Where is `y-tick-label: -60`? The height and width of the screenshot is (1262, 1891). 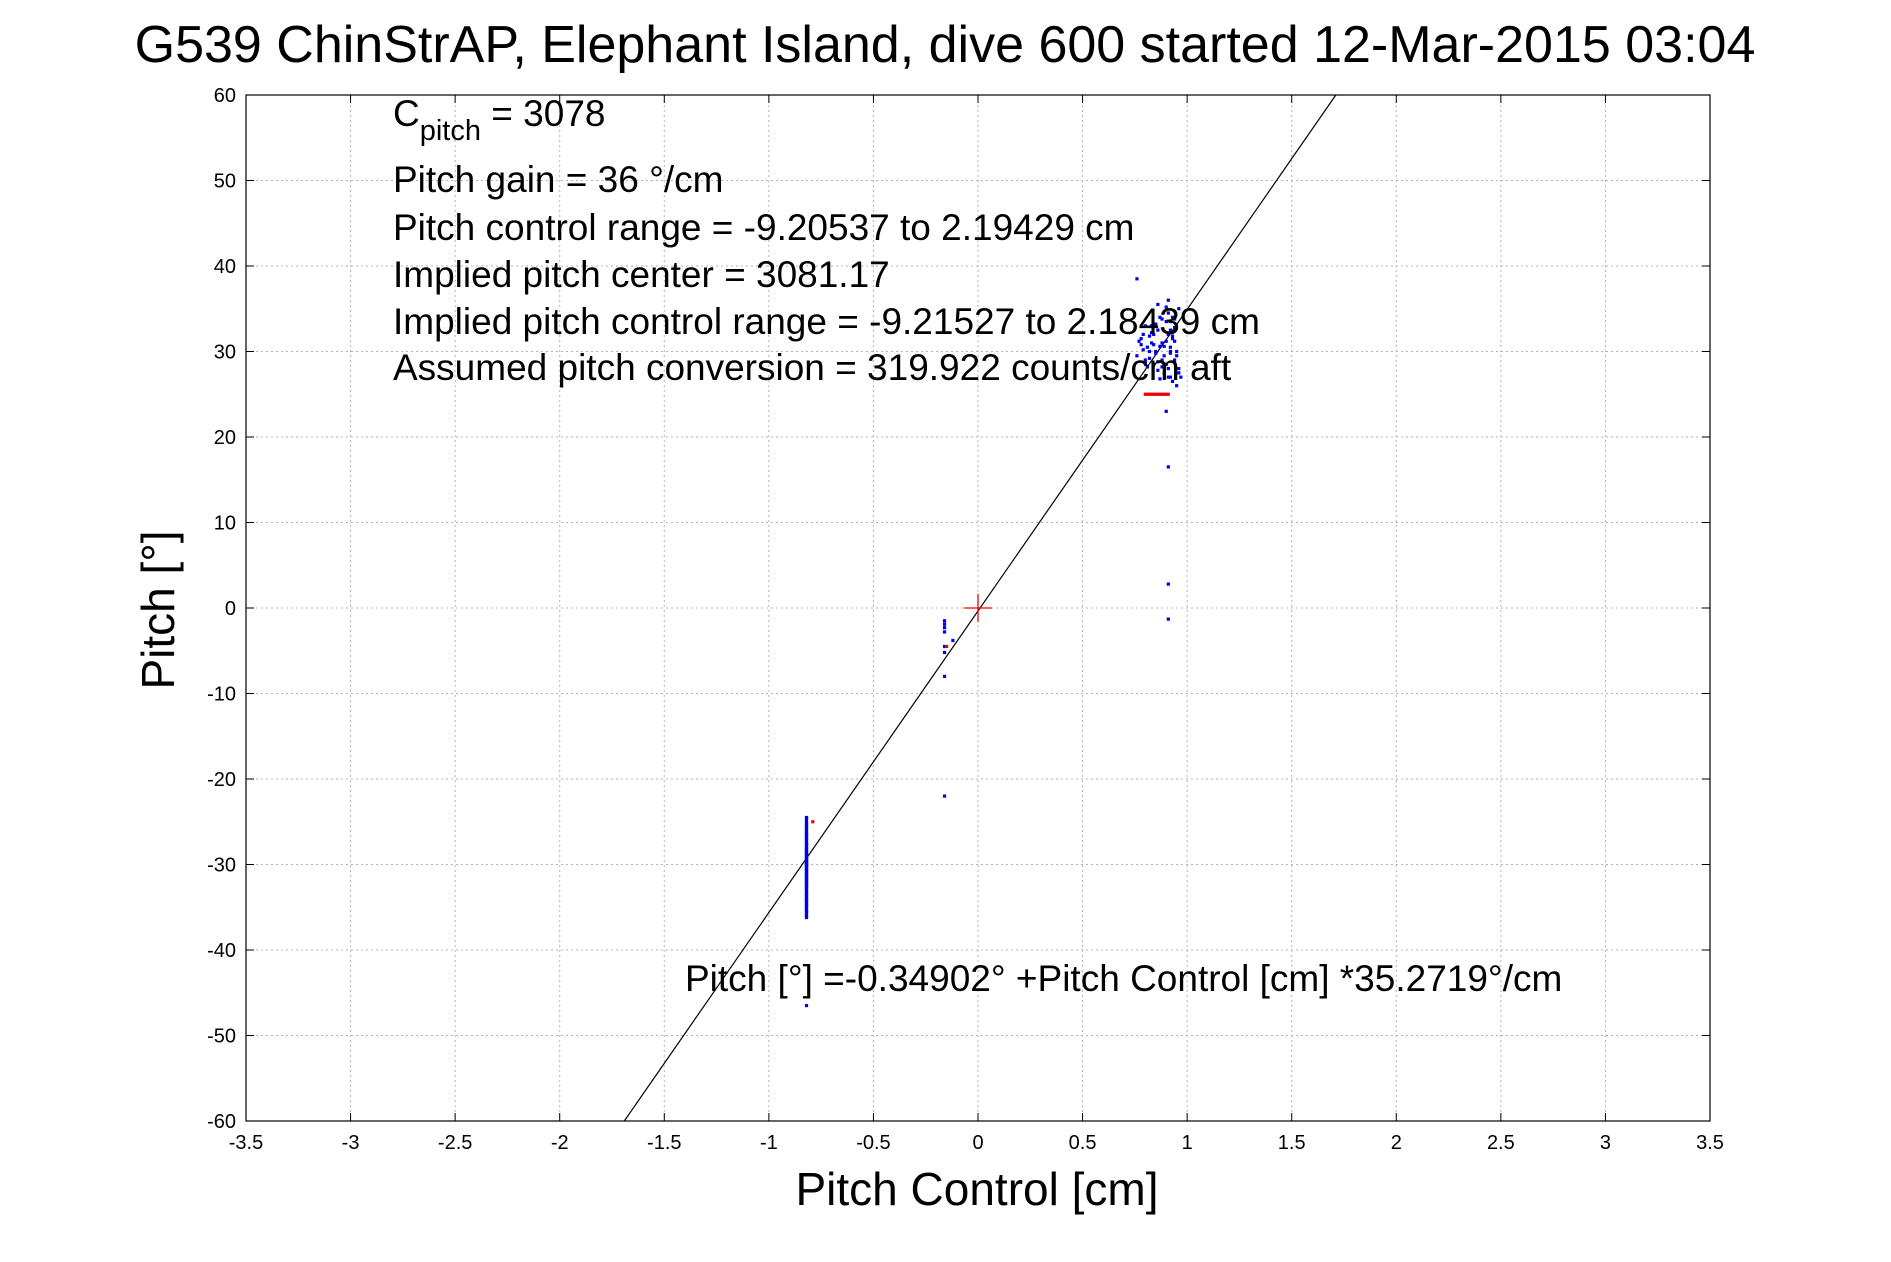 y-tick-label: -60 is located at coordinates (221, 1122).